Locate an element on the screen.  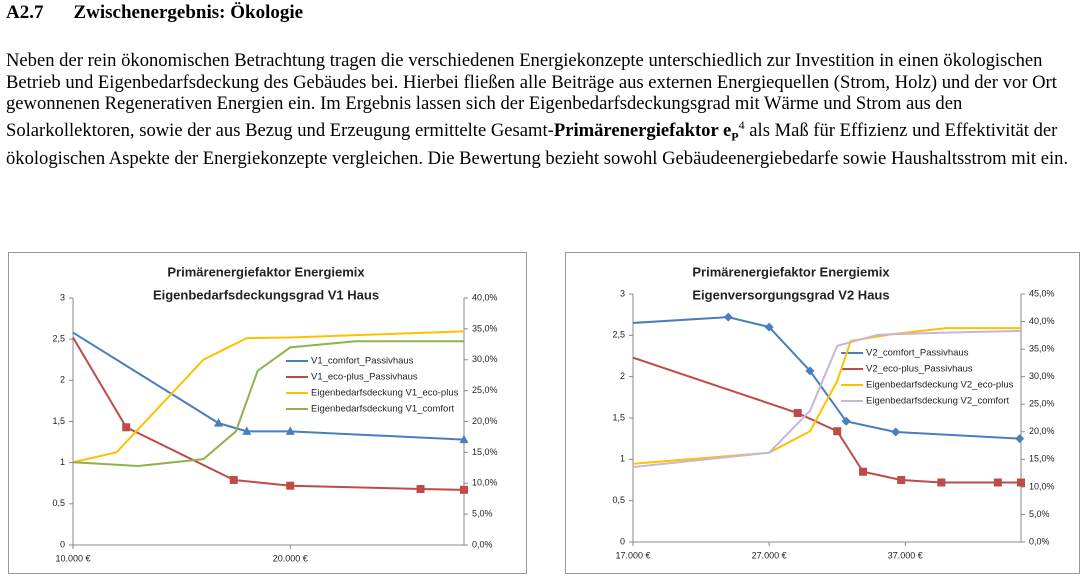
legend-label: V2_eco-plus_Passivhaus is located at coordinates (919, 369).